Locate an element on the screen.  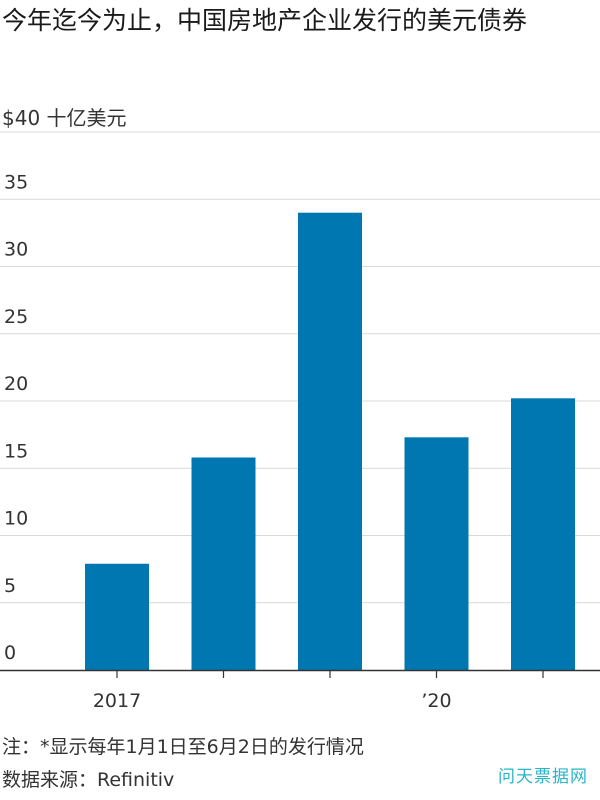
y-tick-label-30: 30 is located at coordinates (16, 250).